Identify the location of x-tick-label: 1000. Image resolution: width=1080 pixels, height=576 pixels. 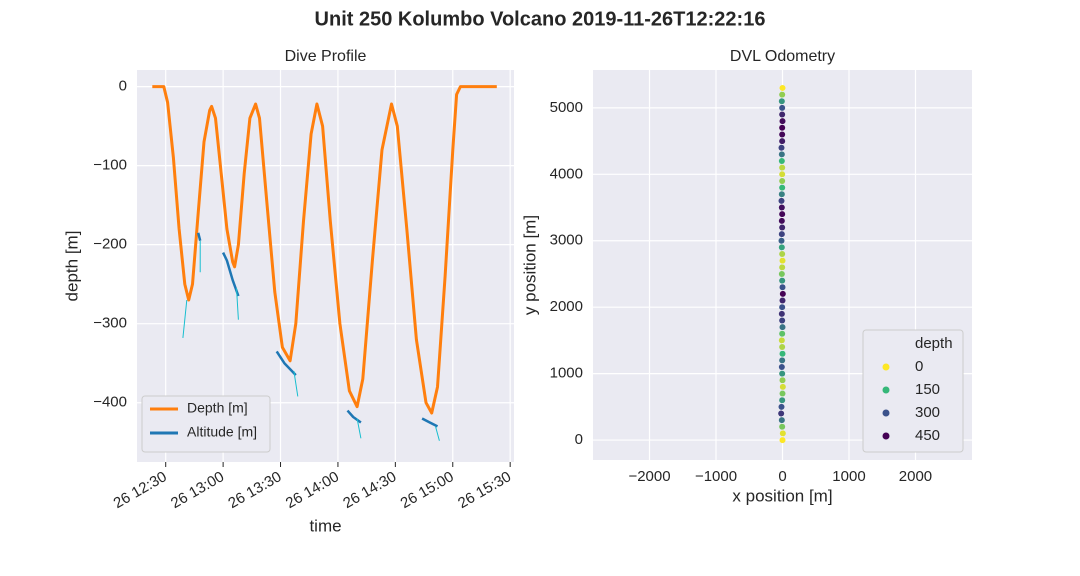
(848, 476).